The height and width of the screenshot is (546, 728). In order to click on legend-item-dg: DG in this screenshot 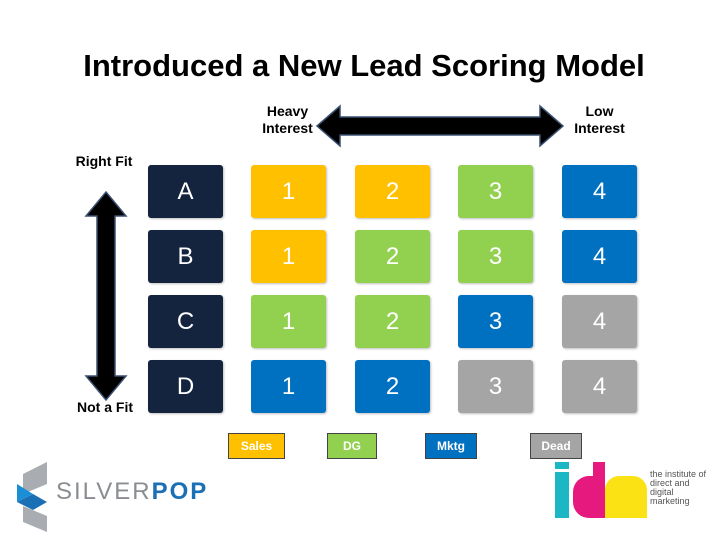, I will do `click(352, 446)`.